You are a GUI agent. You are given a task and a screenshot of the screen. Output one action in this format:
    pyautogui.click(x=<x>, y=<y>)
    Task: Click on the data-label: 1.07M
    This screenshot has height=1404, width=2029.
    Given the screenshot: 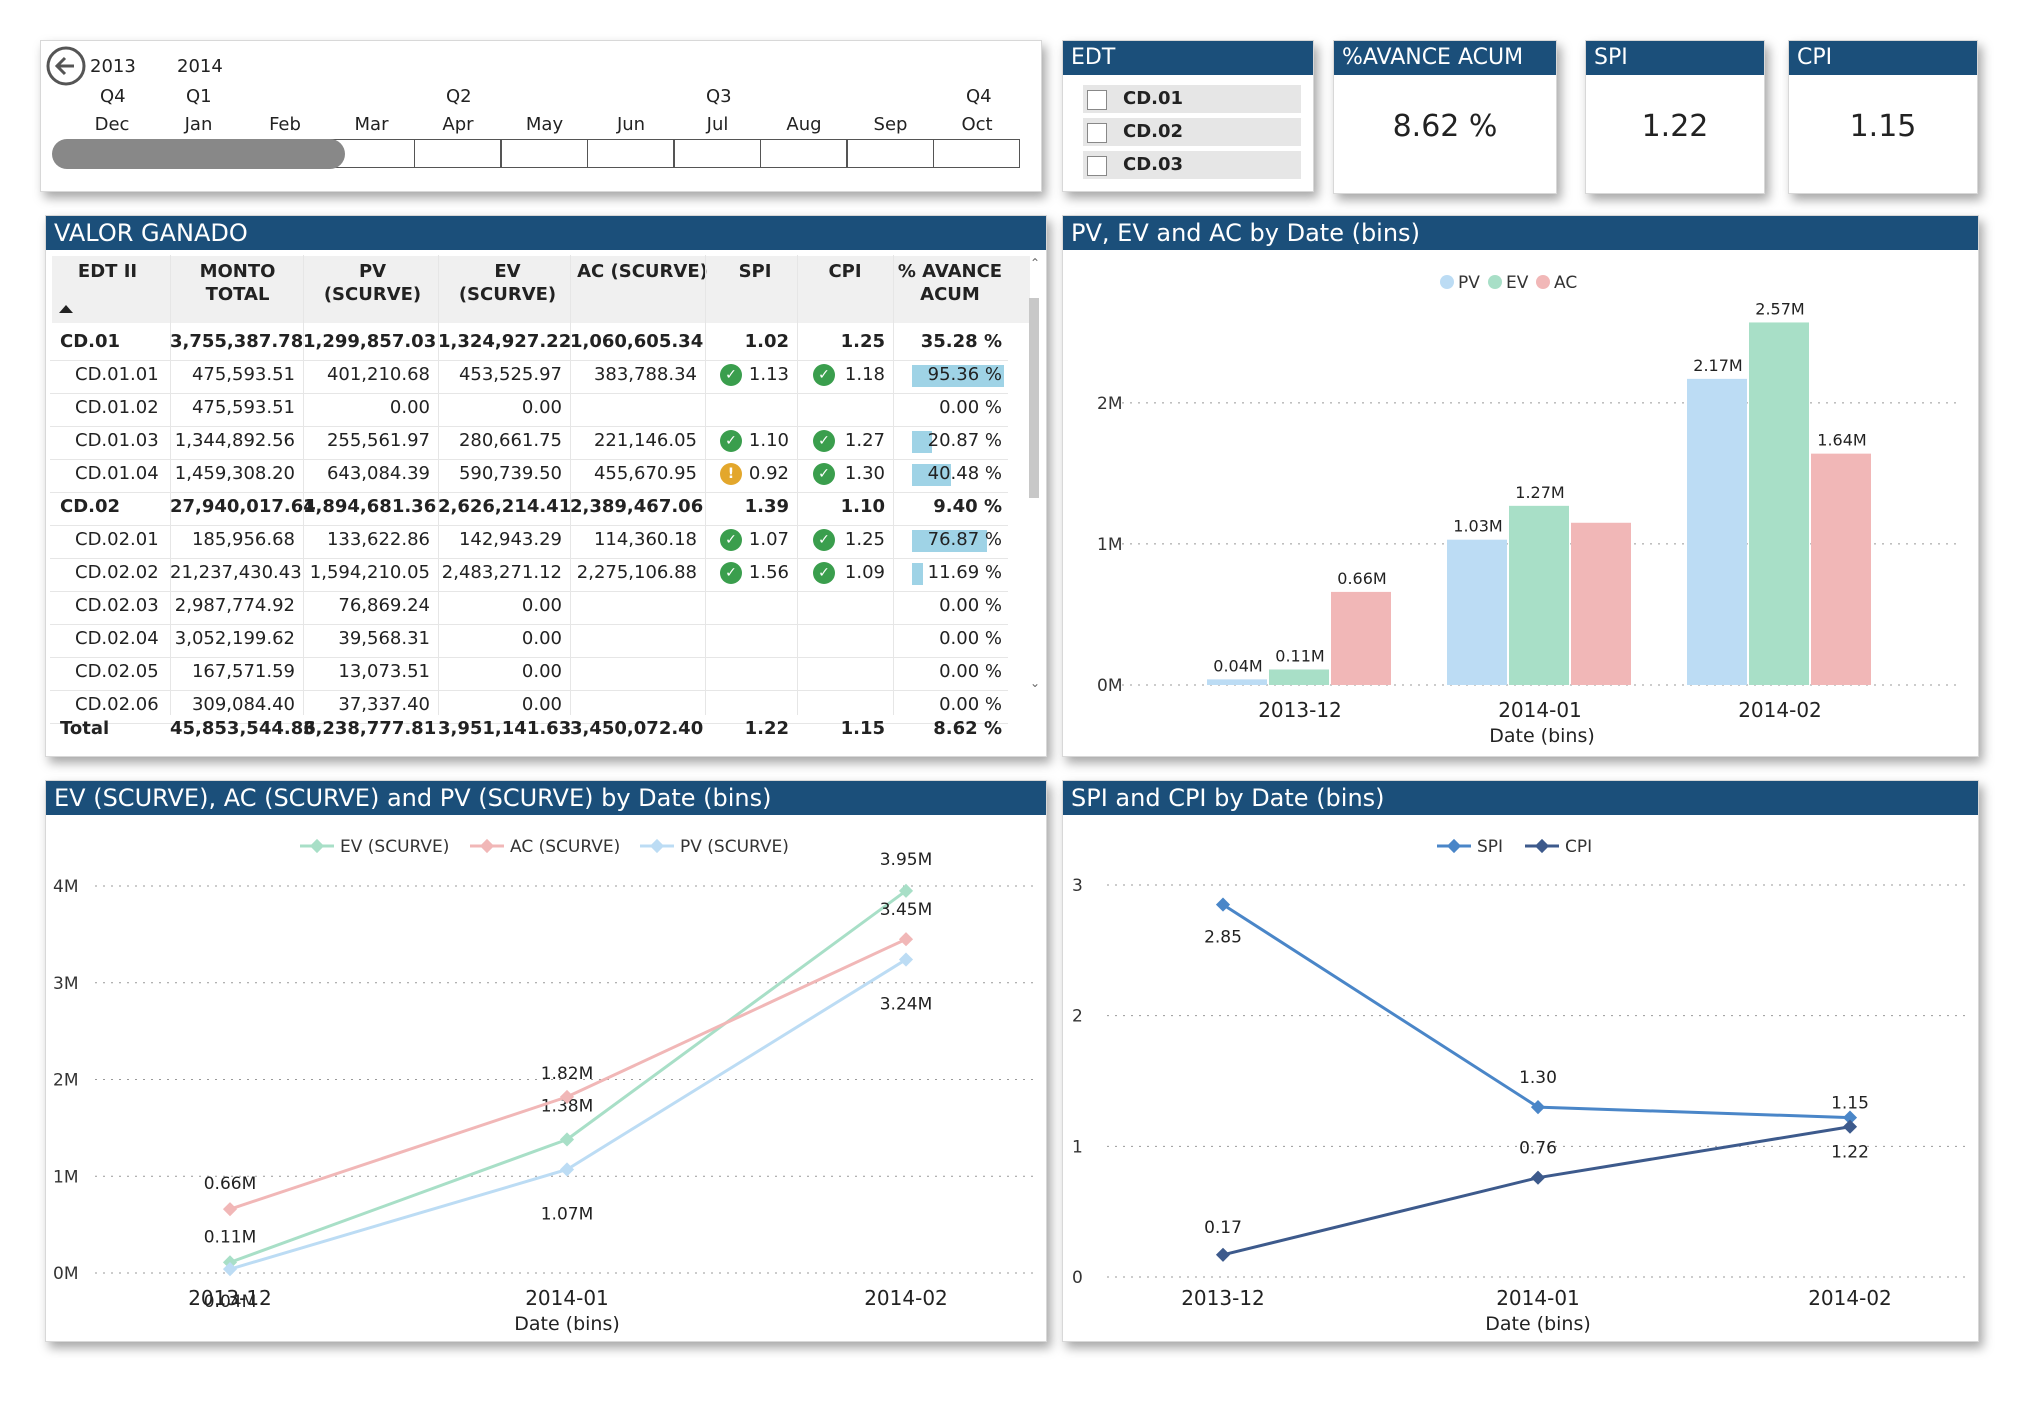 What is the action you would take?
    pyautogui.click(x=567, y=1214)
    